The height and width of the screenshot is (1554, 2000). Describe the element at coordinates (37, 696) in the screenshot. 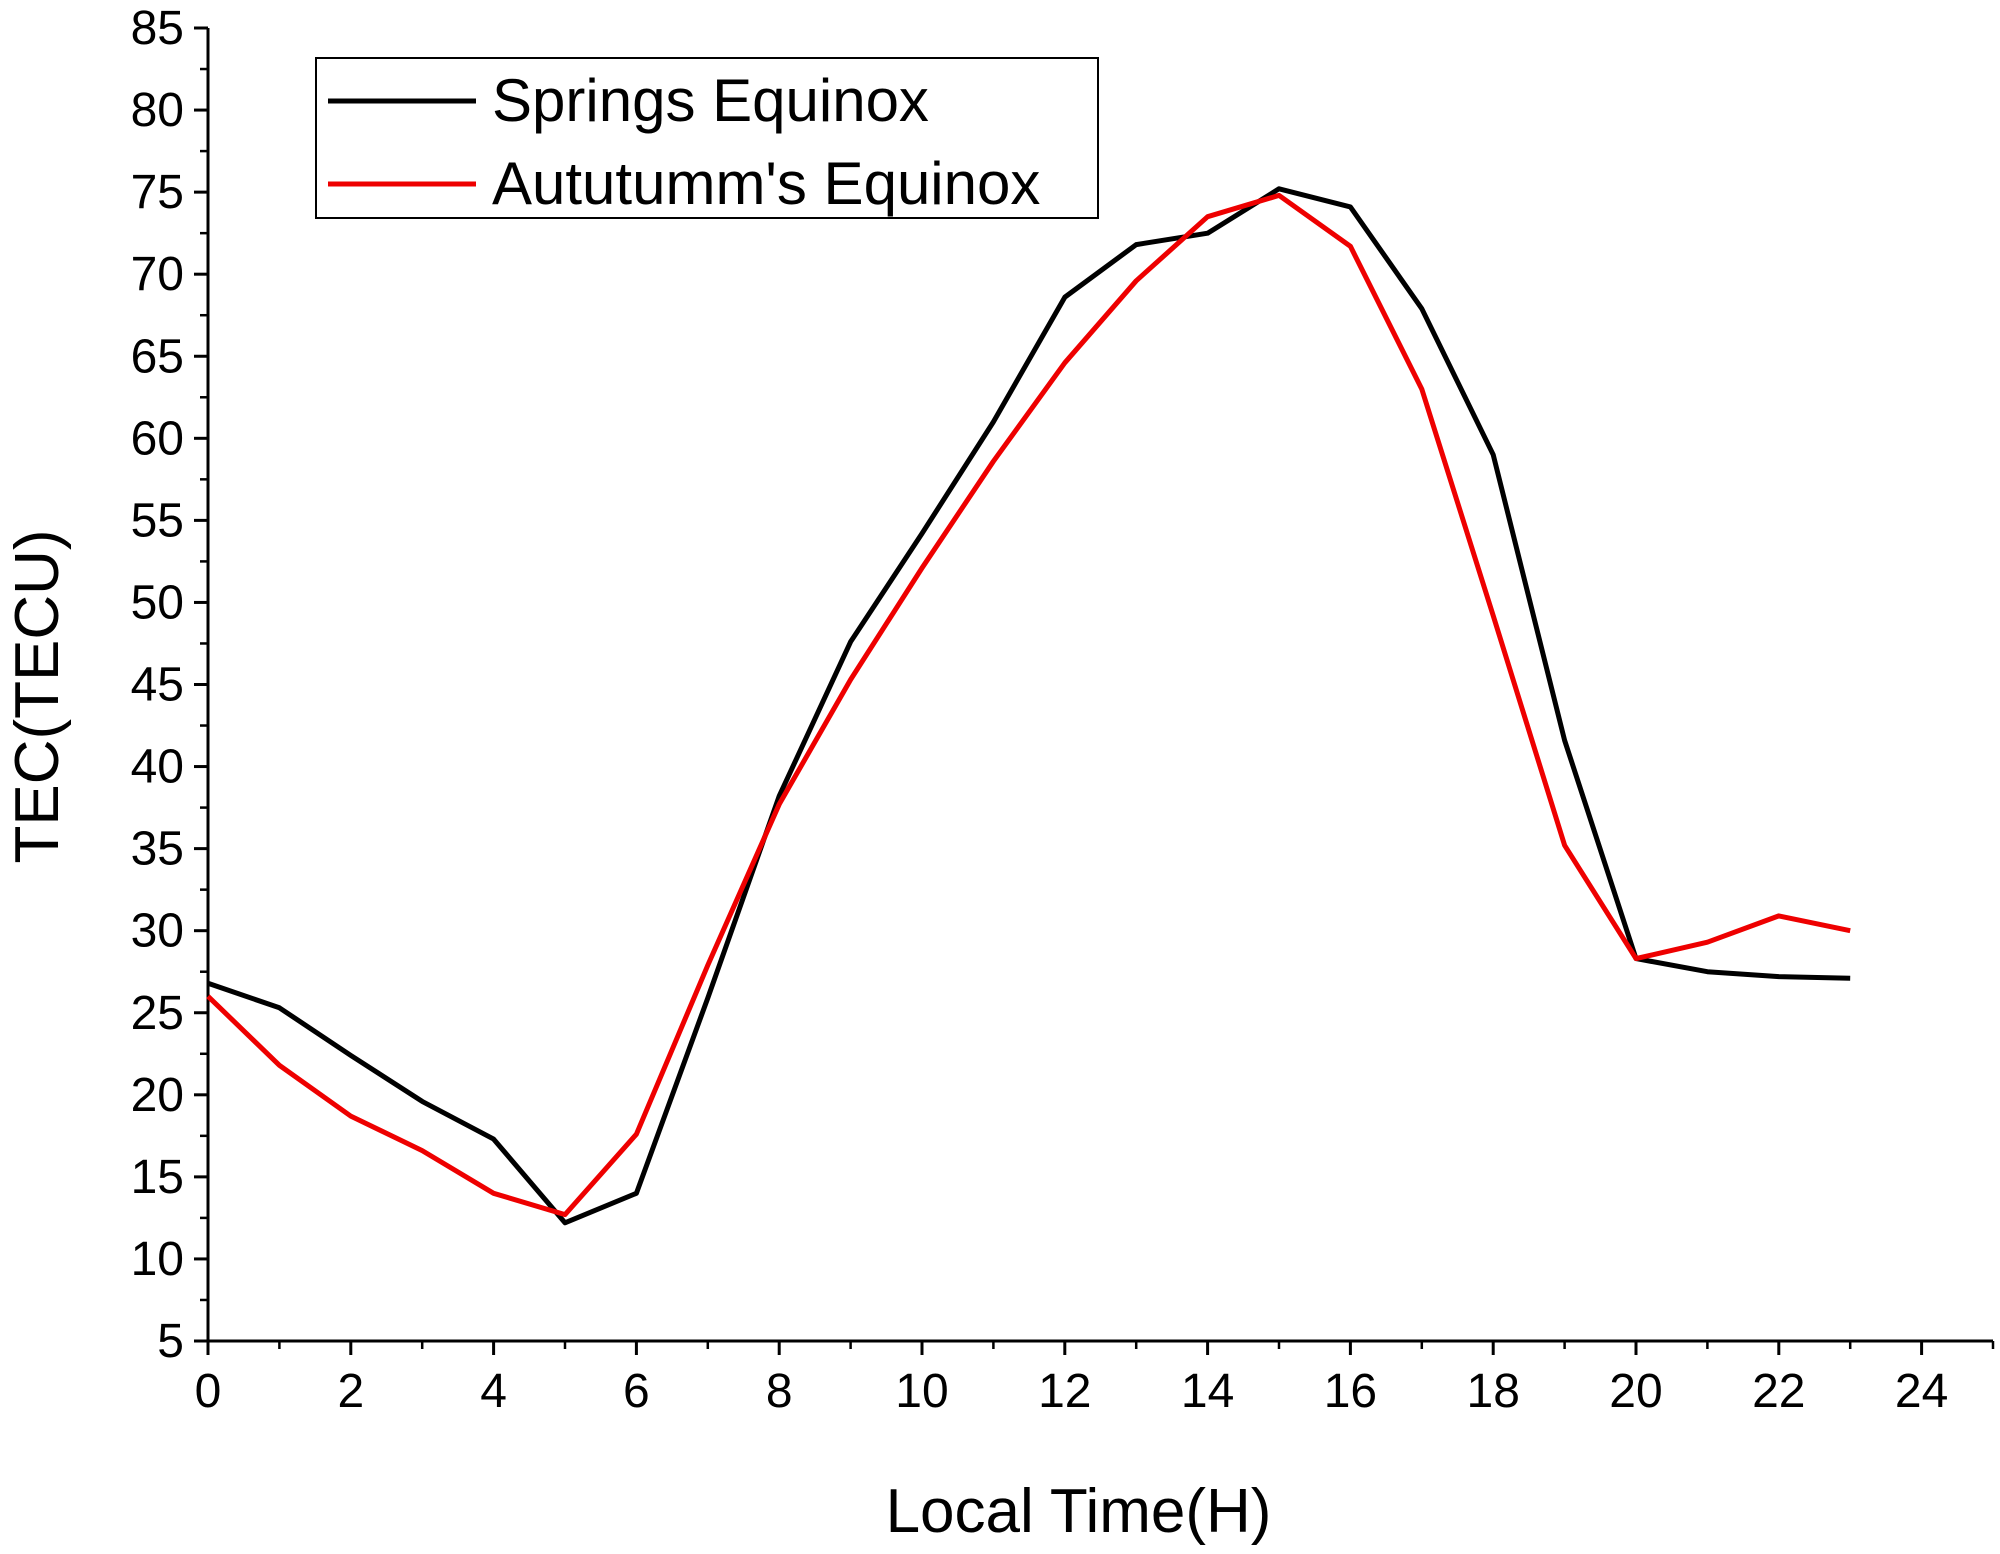

I see `y-axis-title: TEC(TECU)` at that location.